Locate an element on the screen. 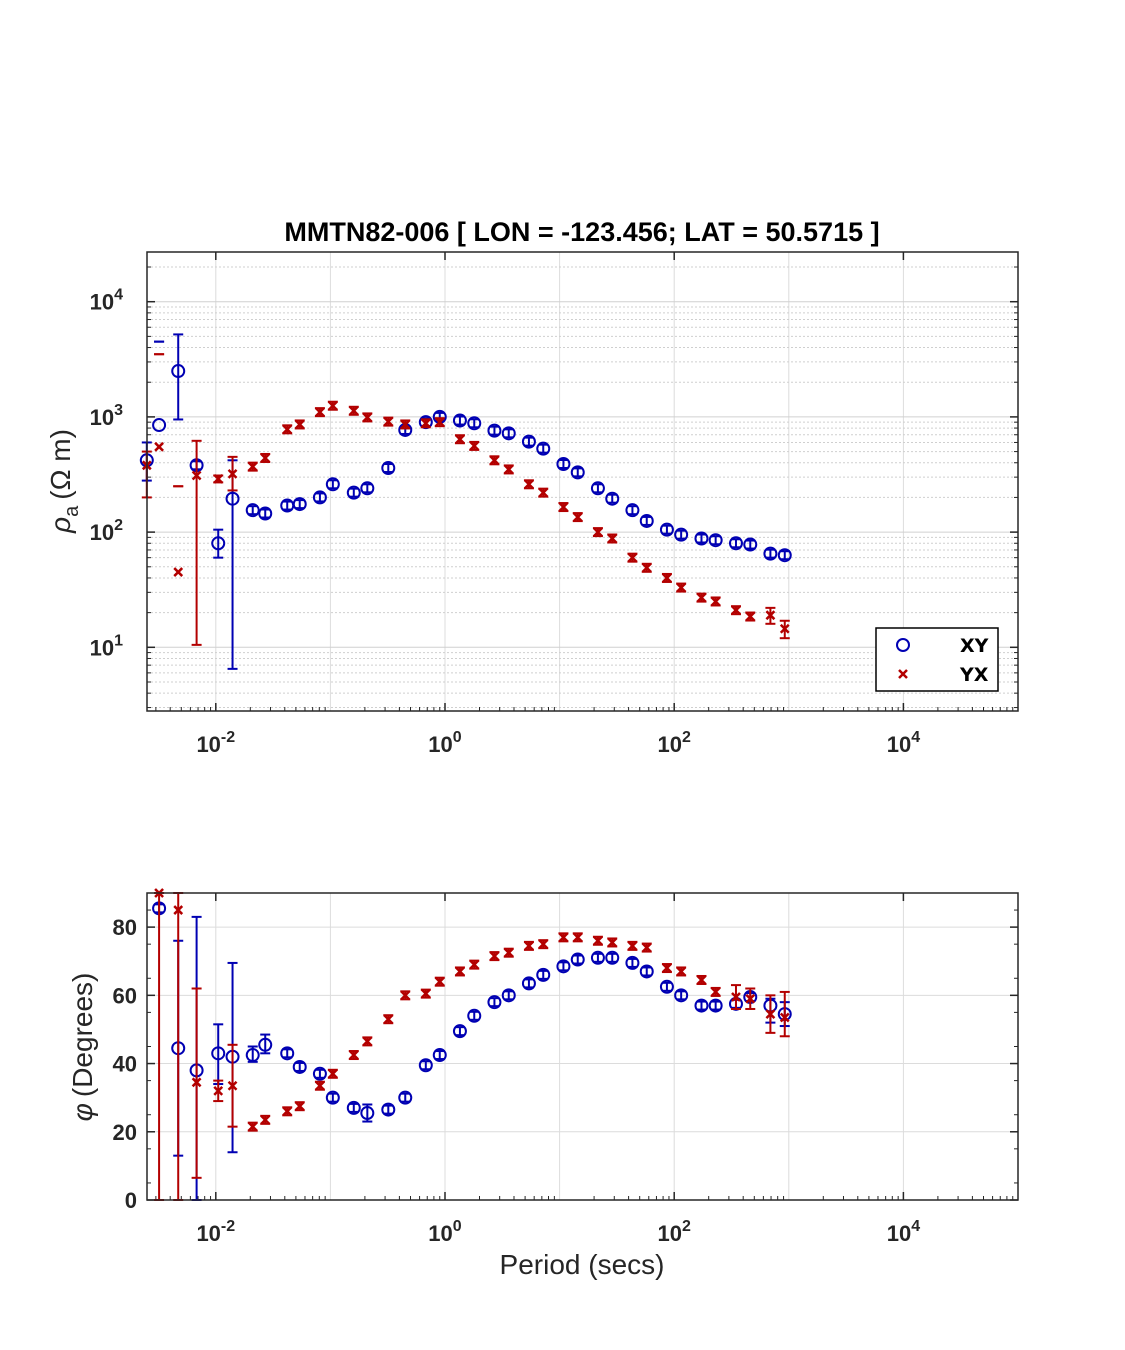  phase-ytick-label: 0 is located at coordinates (131, 1200).